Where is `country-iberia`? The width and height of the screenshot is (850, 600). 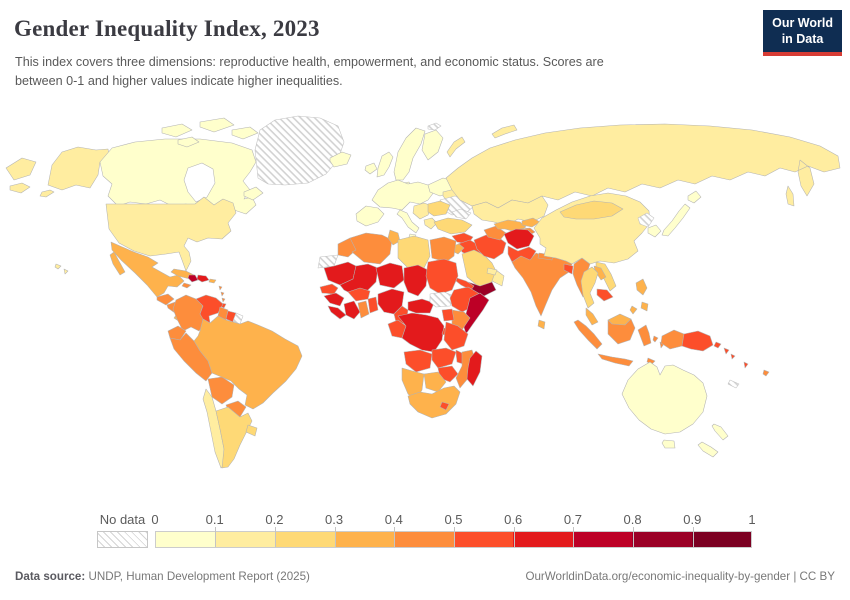
country-iberia is located at coordinates (370, 216).